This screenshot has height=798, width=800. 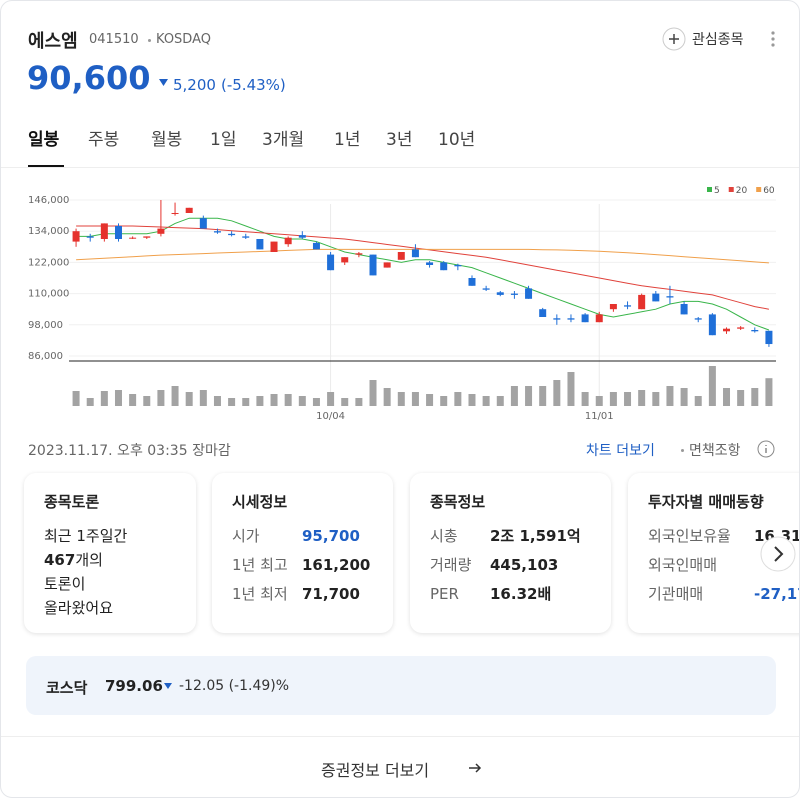 What do you see at coordinates (599, 416) in the screenshot?
I see `x-tick-label: 11/01` at bounding box center [599, 416].